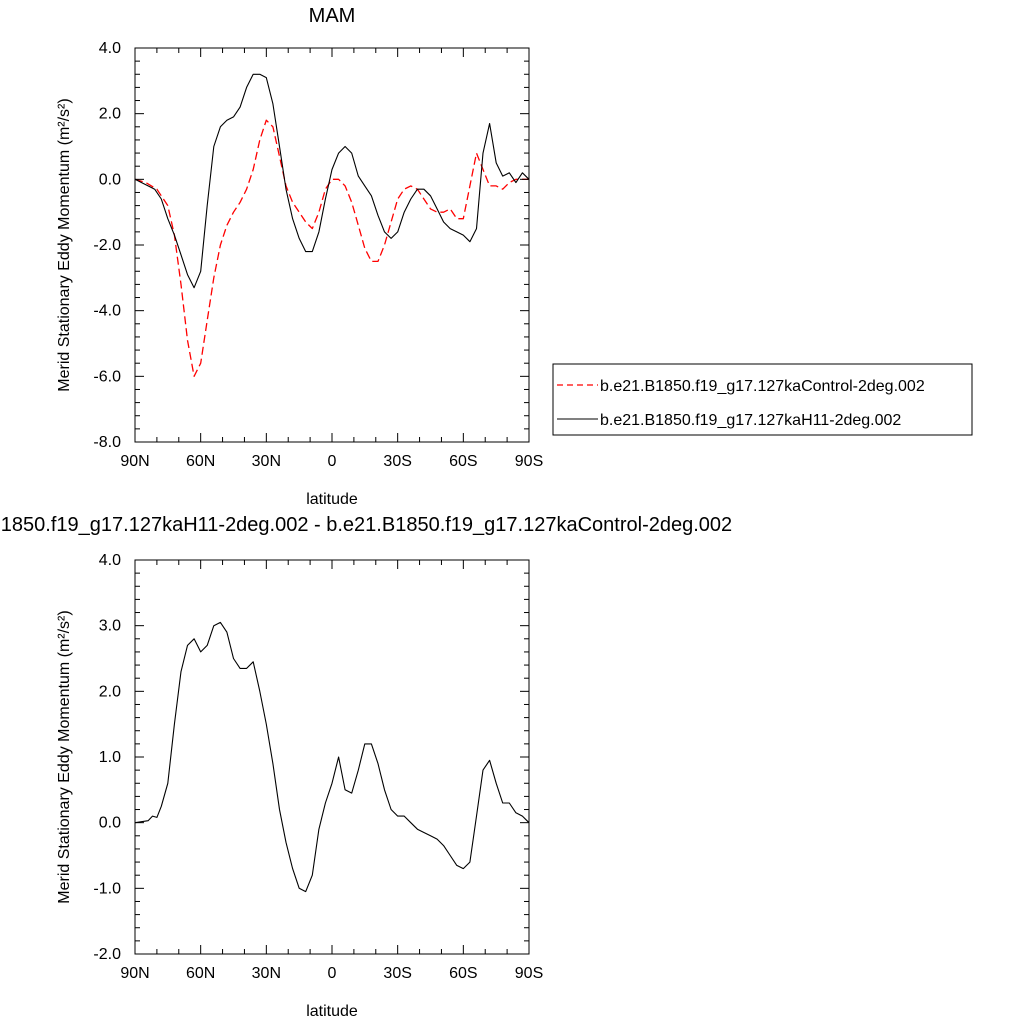 This screenshot has width=1024, height=1024. Describe the element at coordinates (529, 973) in the screenshot. I see `bottom-x-tick-label: 90S` at that location.